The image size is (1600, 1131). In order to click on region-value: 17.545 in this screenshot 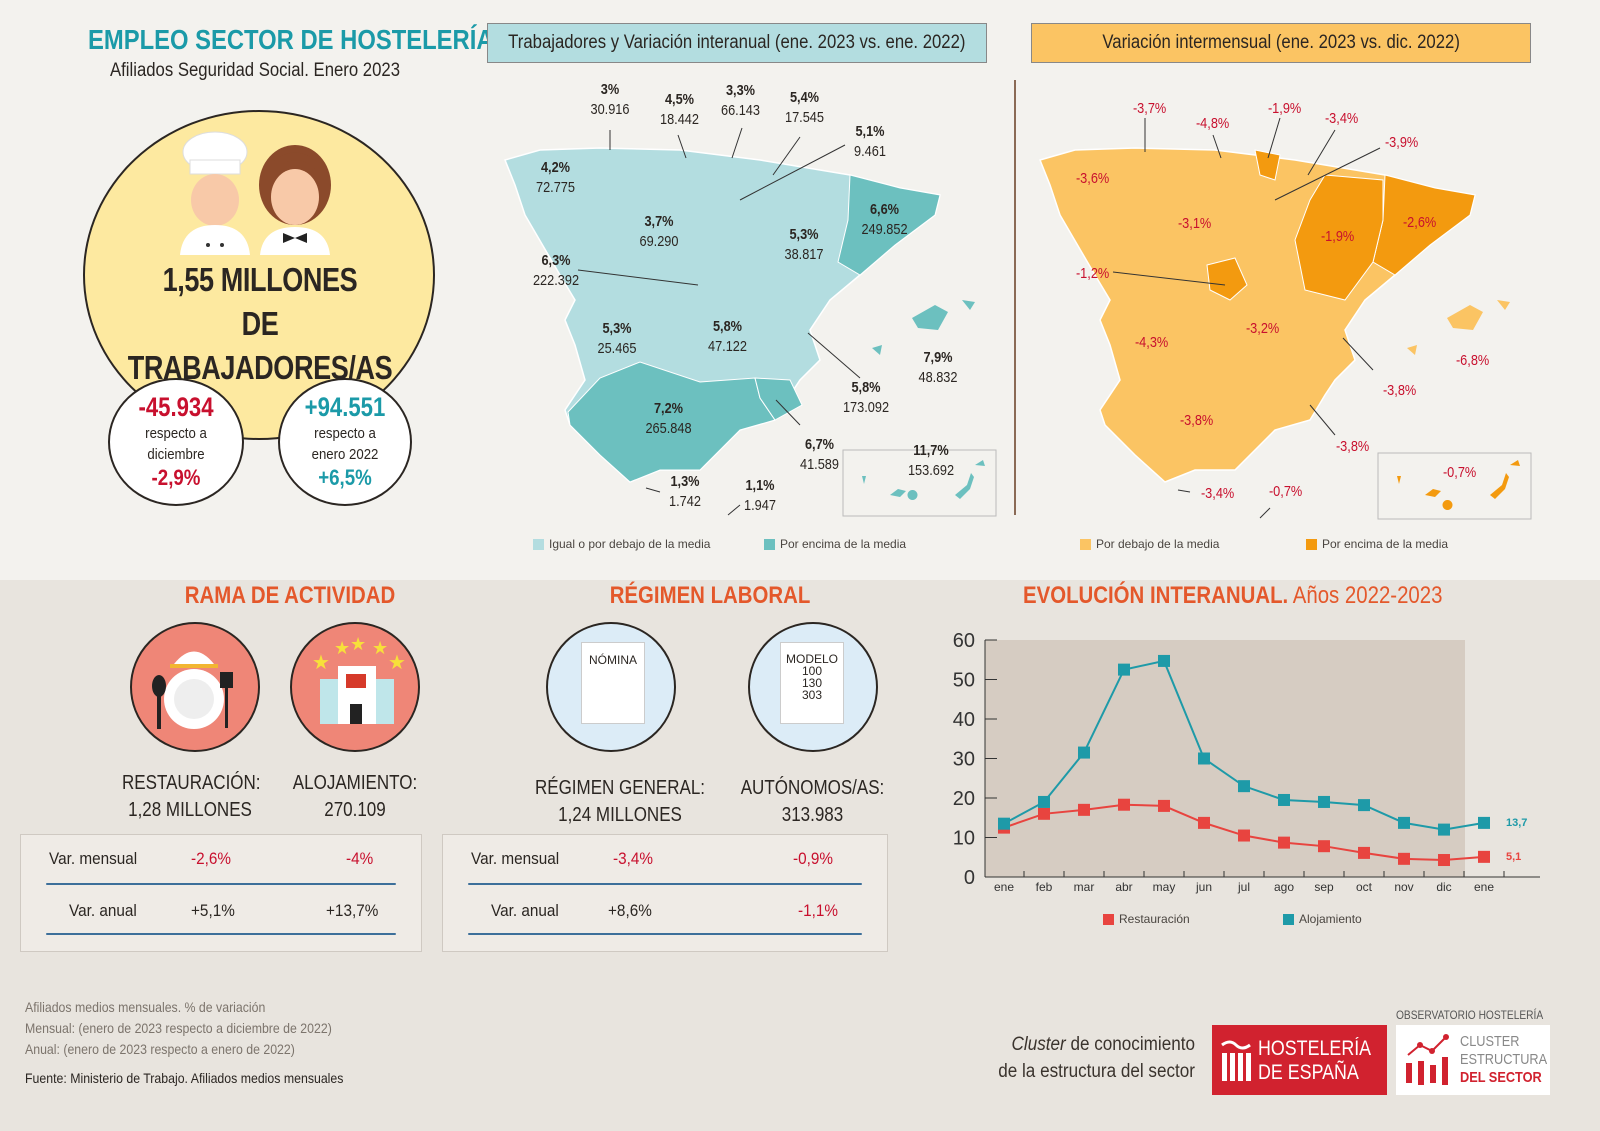, I will do `click(804, 117)`.